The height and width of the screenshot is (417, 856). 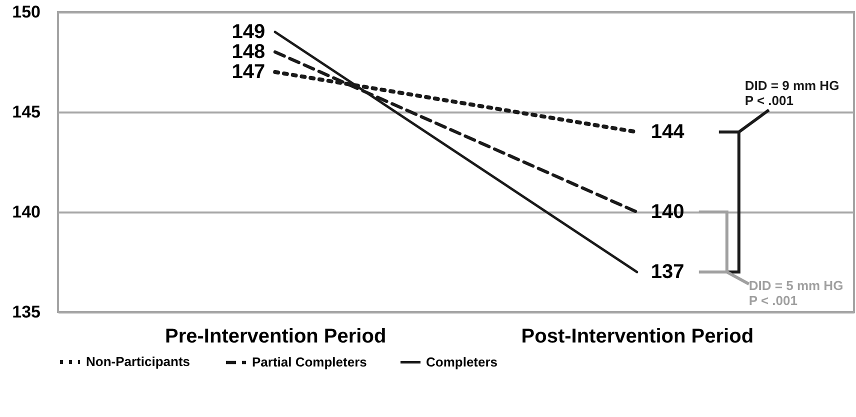 What do you see at coordinates (26, 112) in the screenshot?
I see `y-tick-label: 145` at bounding box center [26, 112].